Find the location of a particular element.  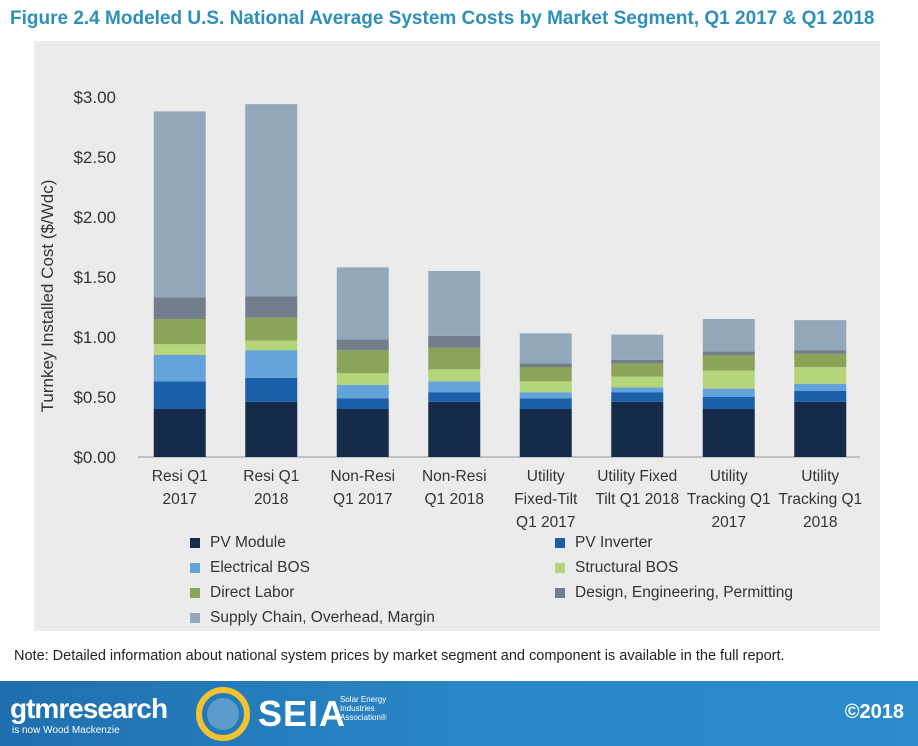

x-category-label: Resi Q1 2017 is located at coordinates (180, 488).